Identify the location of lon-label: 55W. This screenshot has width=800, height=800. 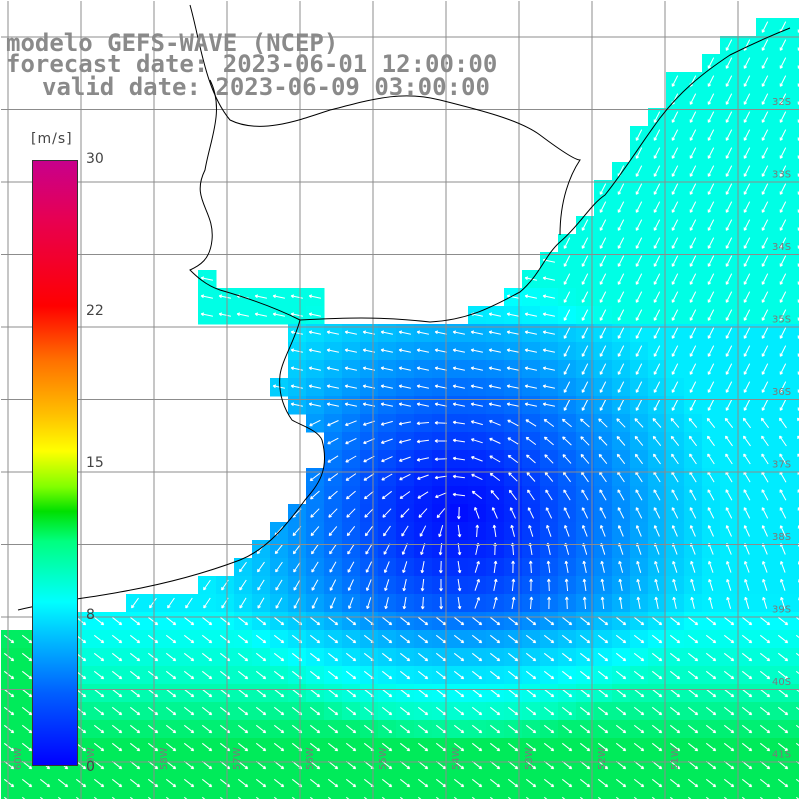
(383, 758).